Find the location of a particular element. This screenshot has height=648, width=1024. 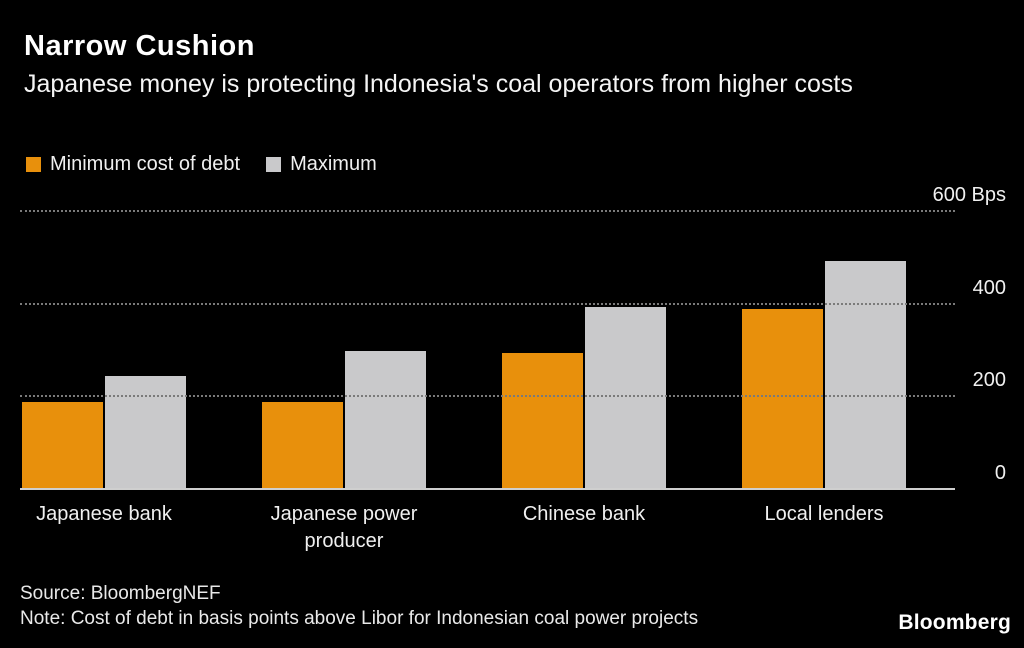

y-tick-label-200: 200 is located at coordinates (989, 380).